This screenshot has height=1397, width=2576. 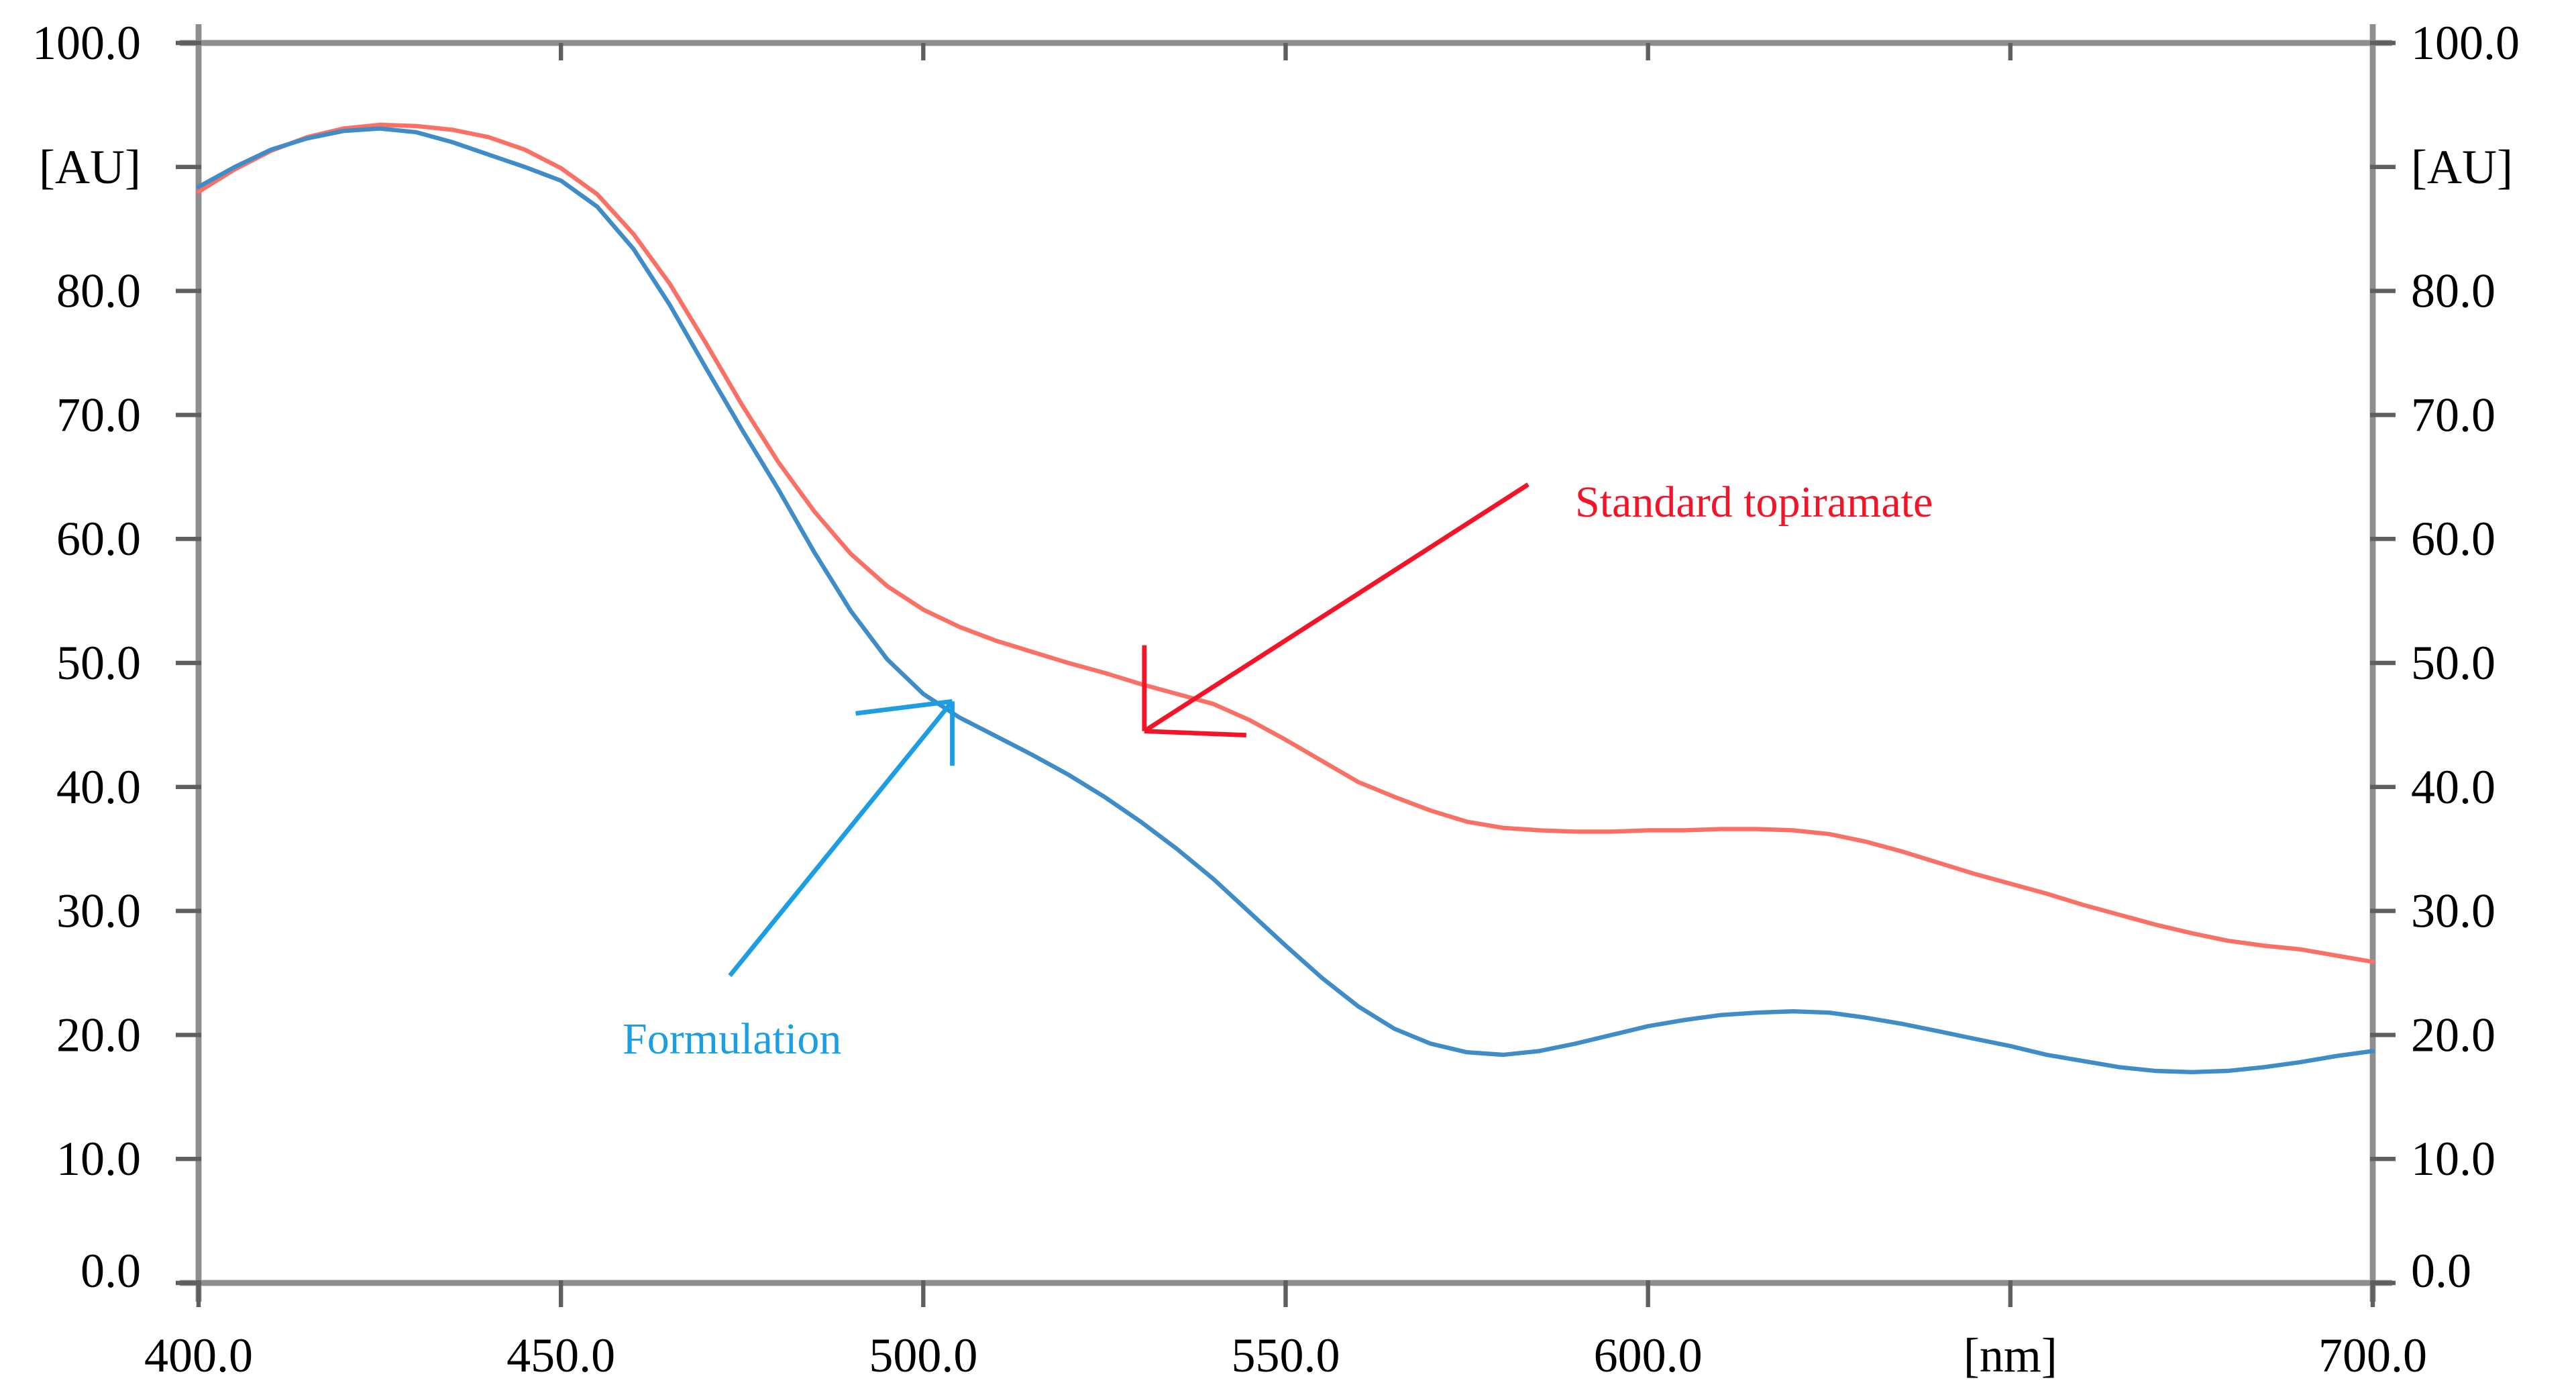 What do you see at coordinates (2453, 291) in the screenshot?
I see `right-y-tick-label: 80.0` at bounding box center [2453, 291].